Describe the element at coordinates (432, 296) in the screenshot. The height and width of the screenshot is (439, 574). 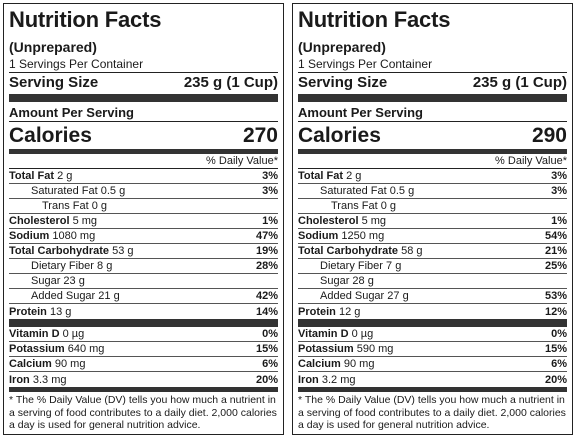
I see `nutrient-row-added-sugar: Added Sugar 27 g 53%` at that location.